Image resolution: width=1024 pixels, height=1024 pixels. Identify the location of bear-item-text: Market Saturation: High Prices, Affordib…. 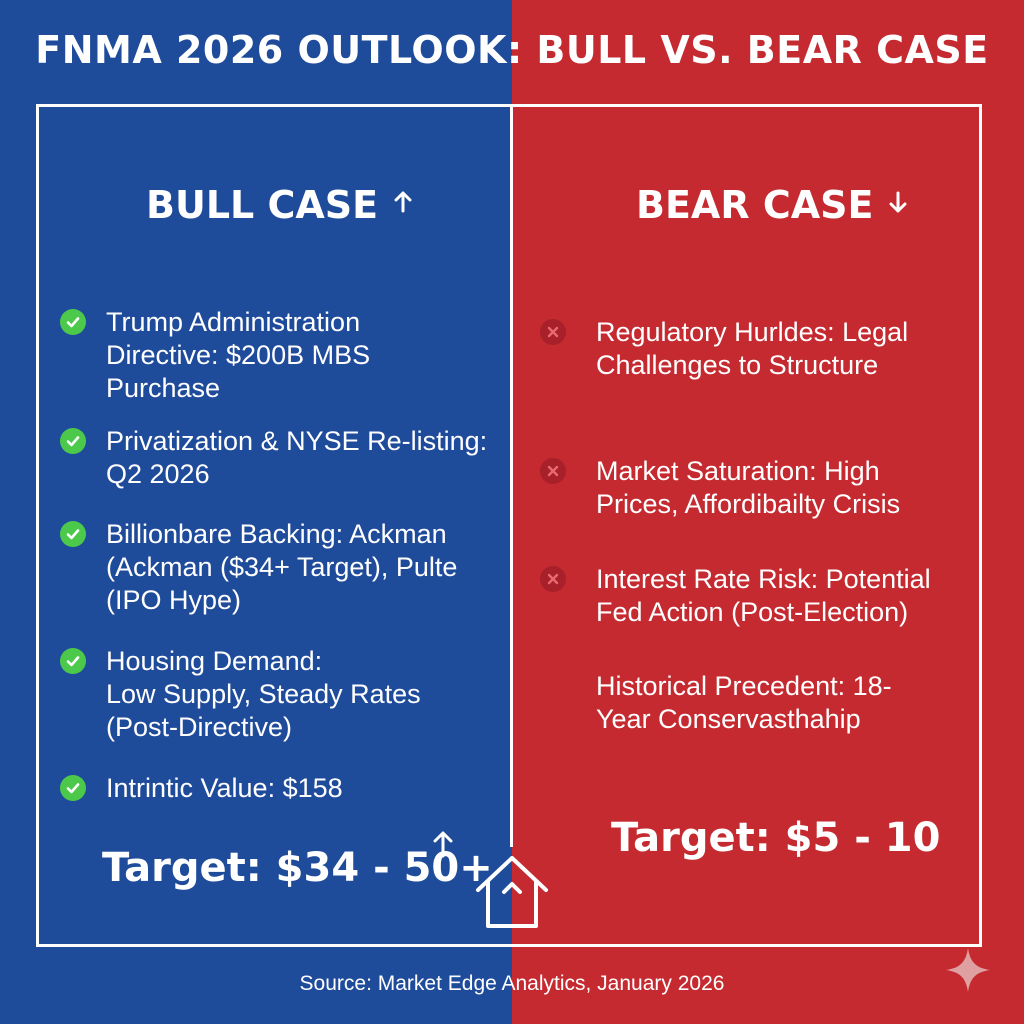
(748, 487).